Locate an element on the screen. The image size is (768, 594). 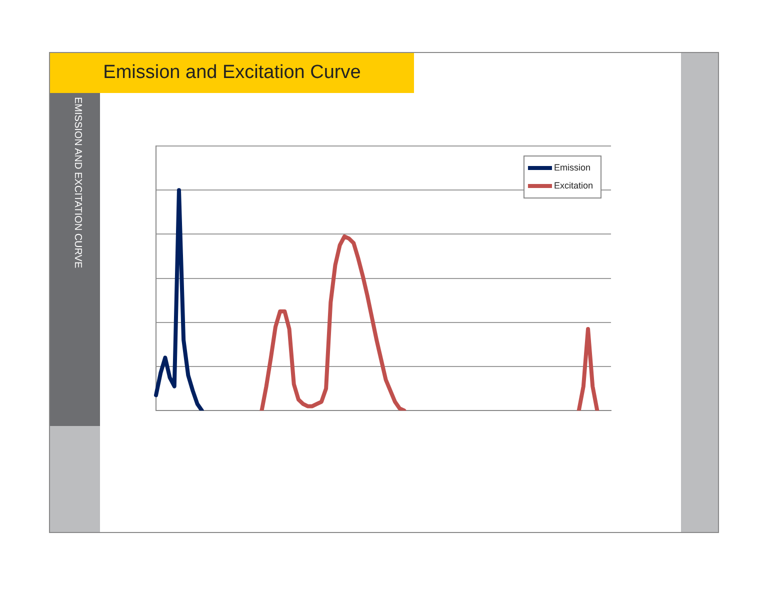
text: EMISSION AND EXCITATION CURVE is located at coordinates (77, 182).